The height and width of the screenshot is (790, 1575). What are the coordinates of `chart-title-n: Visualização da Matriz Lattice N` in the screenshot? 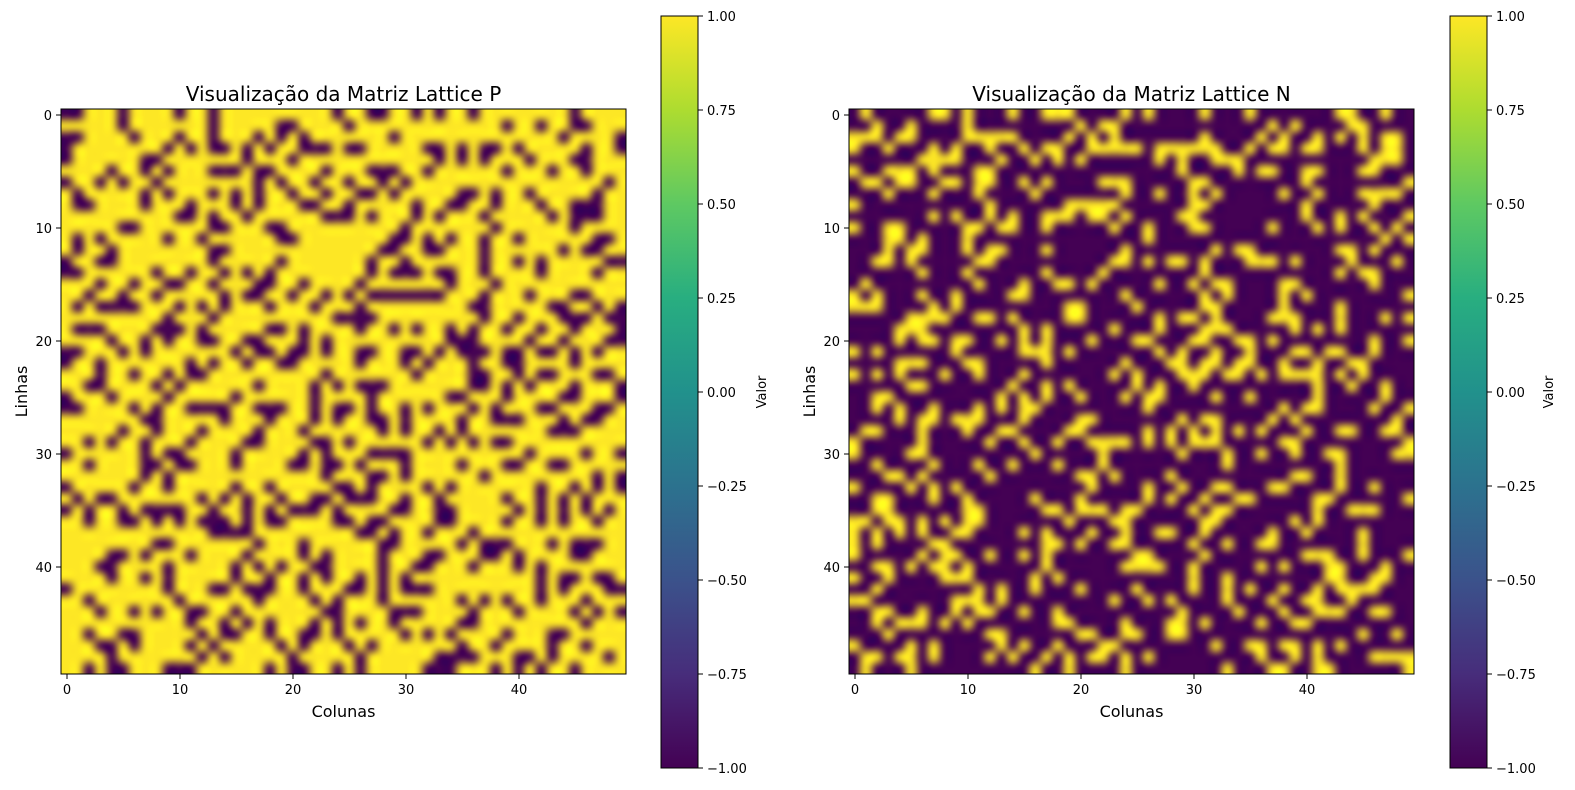 It's located at (1131, 94).